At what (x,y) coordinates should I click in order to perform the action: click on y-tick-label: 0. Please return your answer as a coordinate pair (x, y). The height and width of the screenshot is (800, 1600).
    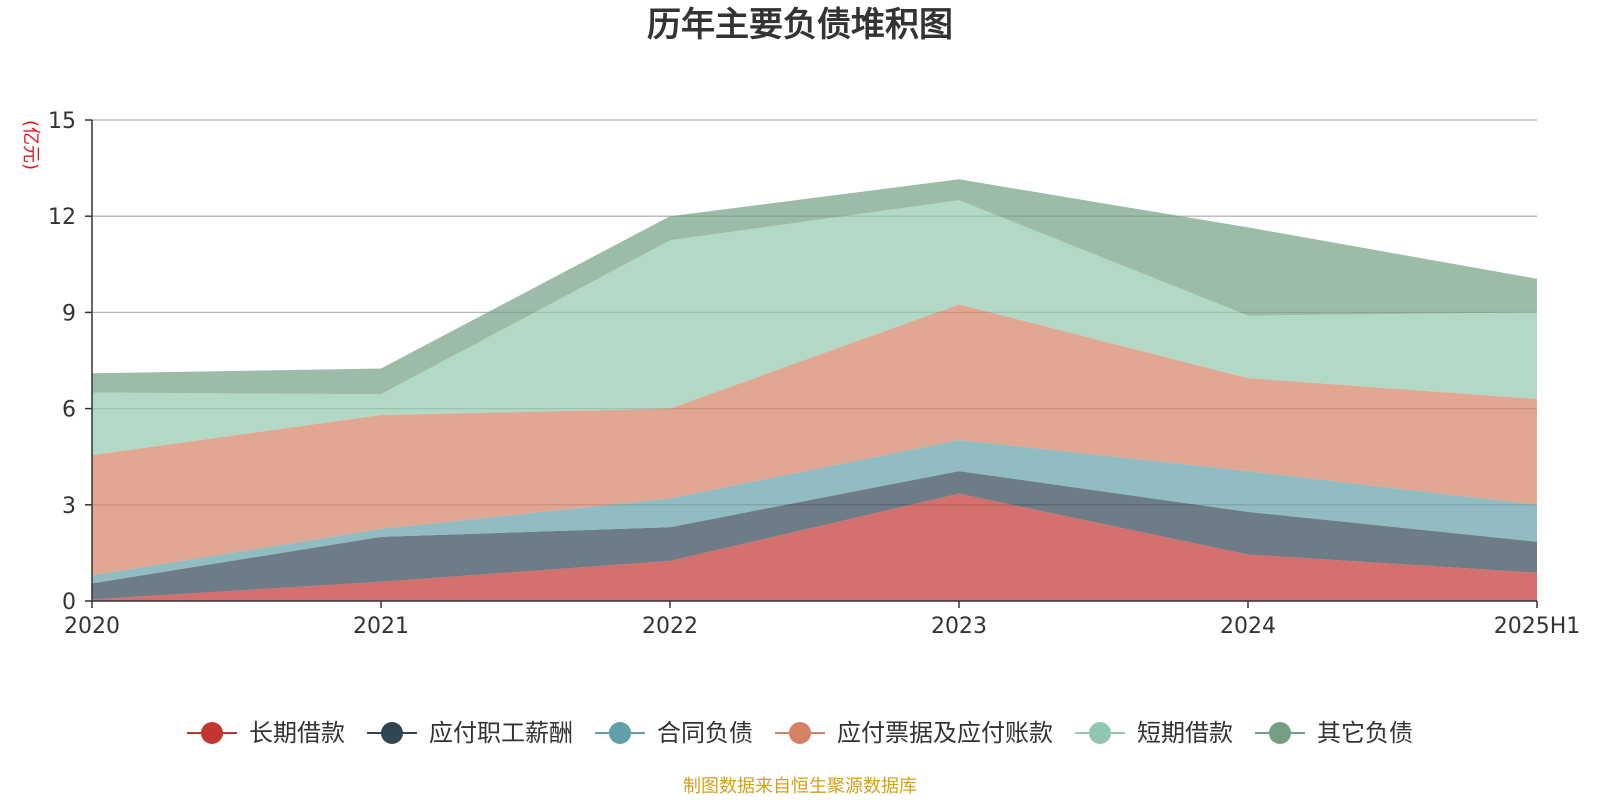
    Looking at the image, I should click on (69, 602).